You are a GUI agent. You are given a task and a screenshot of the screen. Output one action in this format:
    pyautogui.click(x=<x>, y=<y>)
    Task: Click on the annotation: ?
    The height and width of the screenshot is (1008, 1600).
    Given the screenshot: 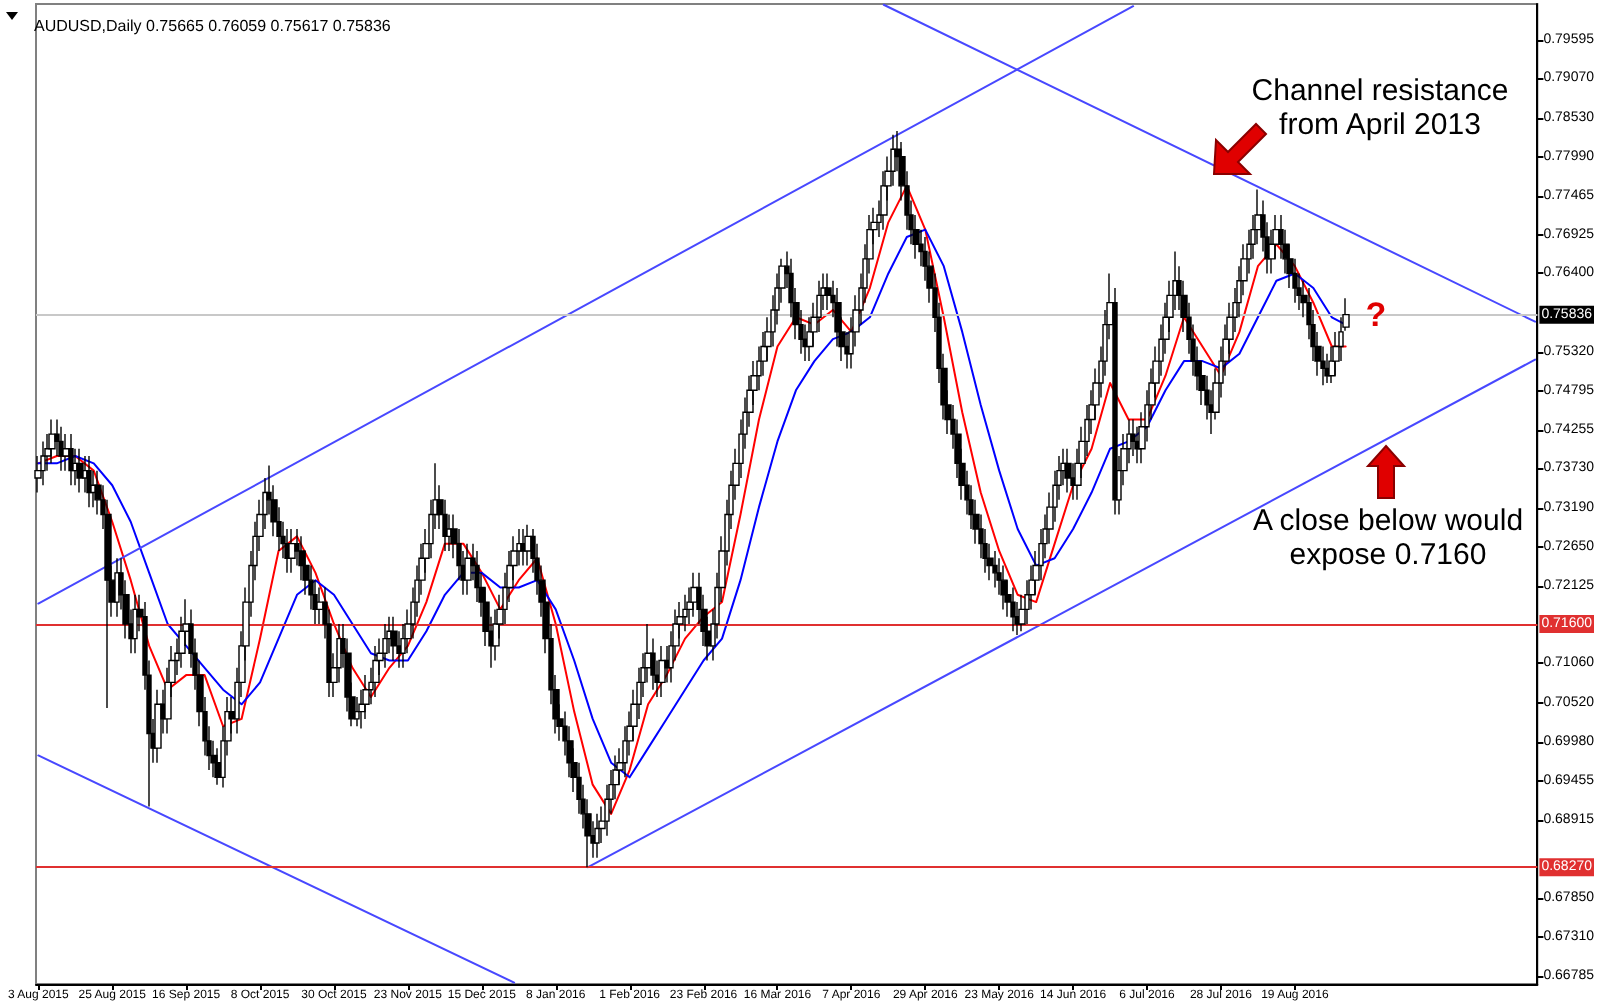 What is the action you would take?
    pyautogui.click(x=1376, y=315)
    